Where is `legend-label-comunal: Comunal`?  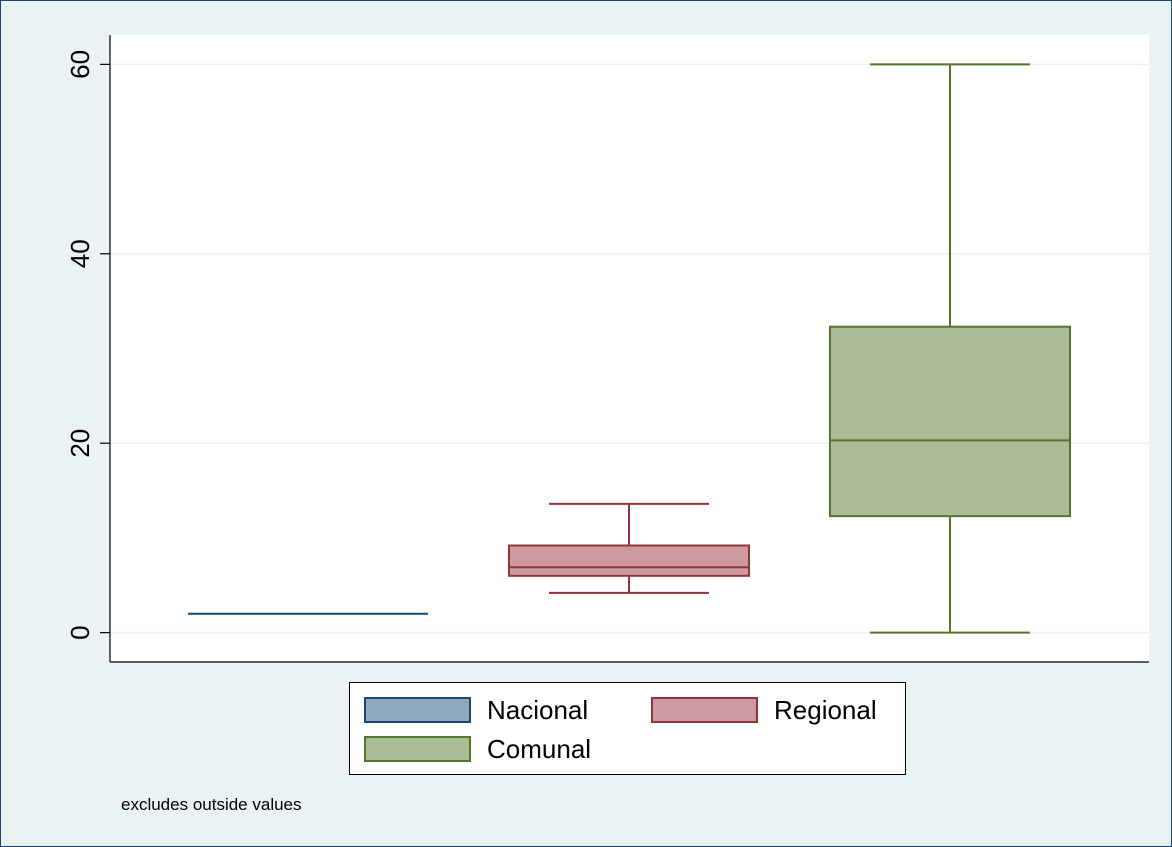 legend-label-comunal: Comunal is located at coordinates (539, 749).